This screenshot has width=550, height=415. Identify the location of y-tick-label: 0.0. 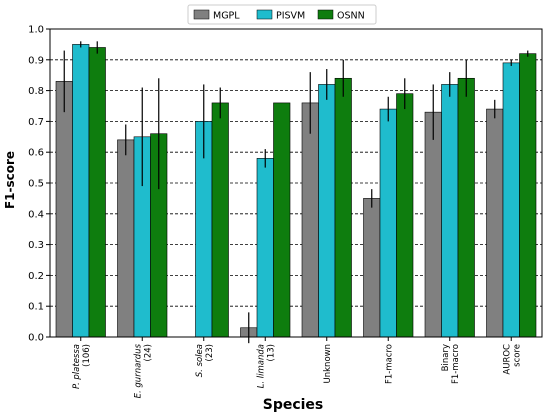
(36, 338).